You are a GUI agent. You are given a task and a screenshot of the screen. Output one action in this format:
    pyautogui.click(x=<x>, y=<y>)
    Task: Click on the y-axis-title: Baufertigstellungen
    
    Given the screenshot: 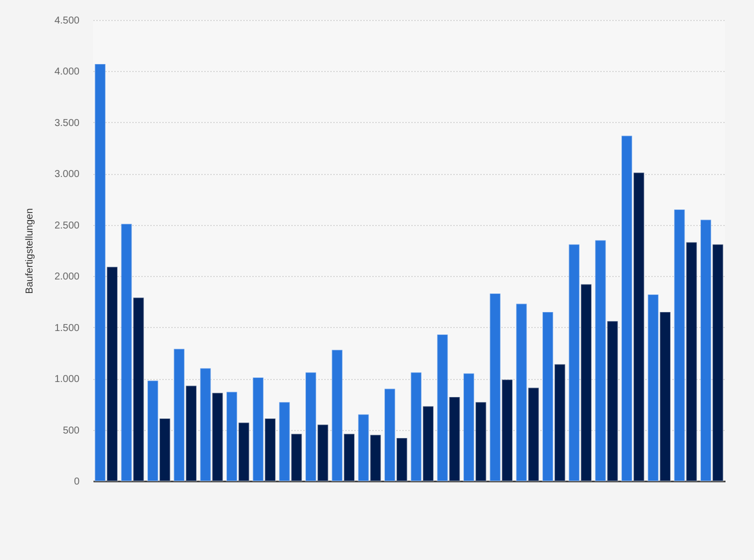 What is the action you would take?
    pyautogui.click(x=30, y=251)
    